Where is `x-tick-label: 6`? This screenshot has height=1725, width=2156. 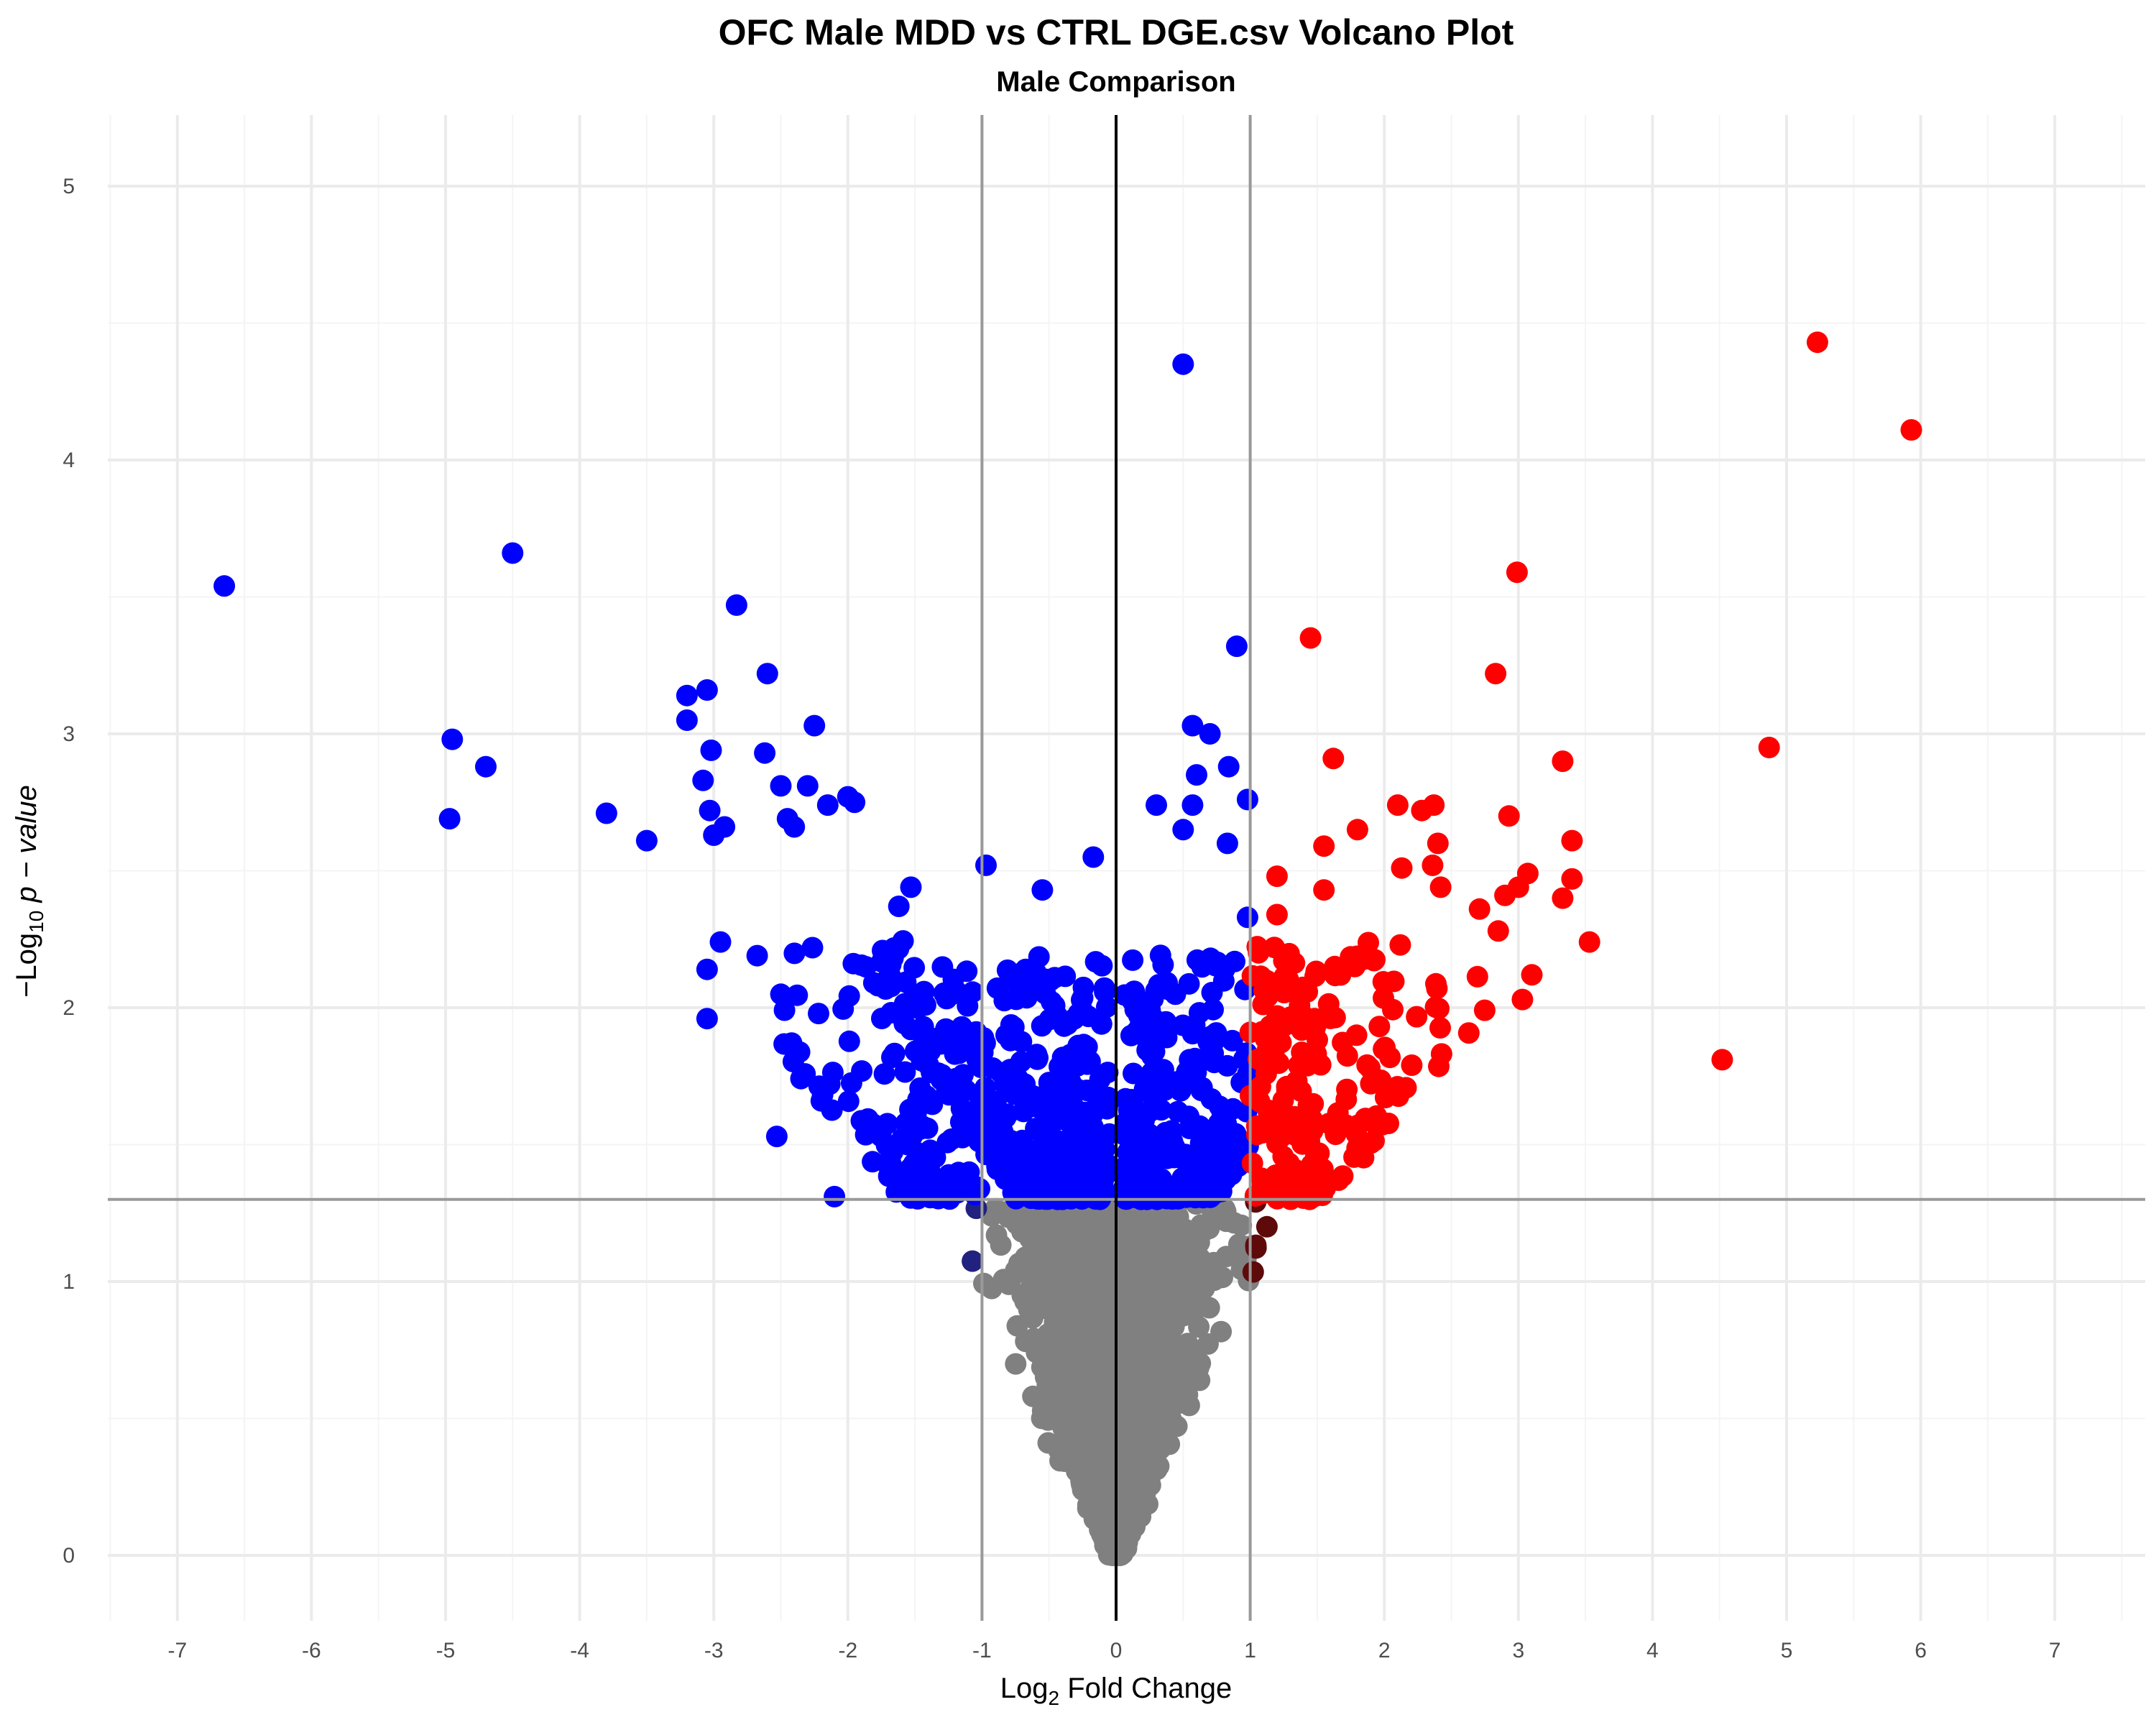 x-tick-label: 6 is located at coordinates (1921, 1650).